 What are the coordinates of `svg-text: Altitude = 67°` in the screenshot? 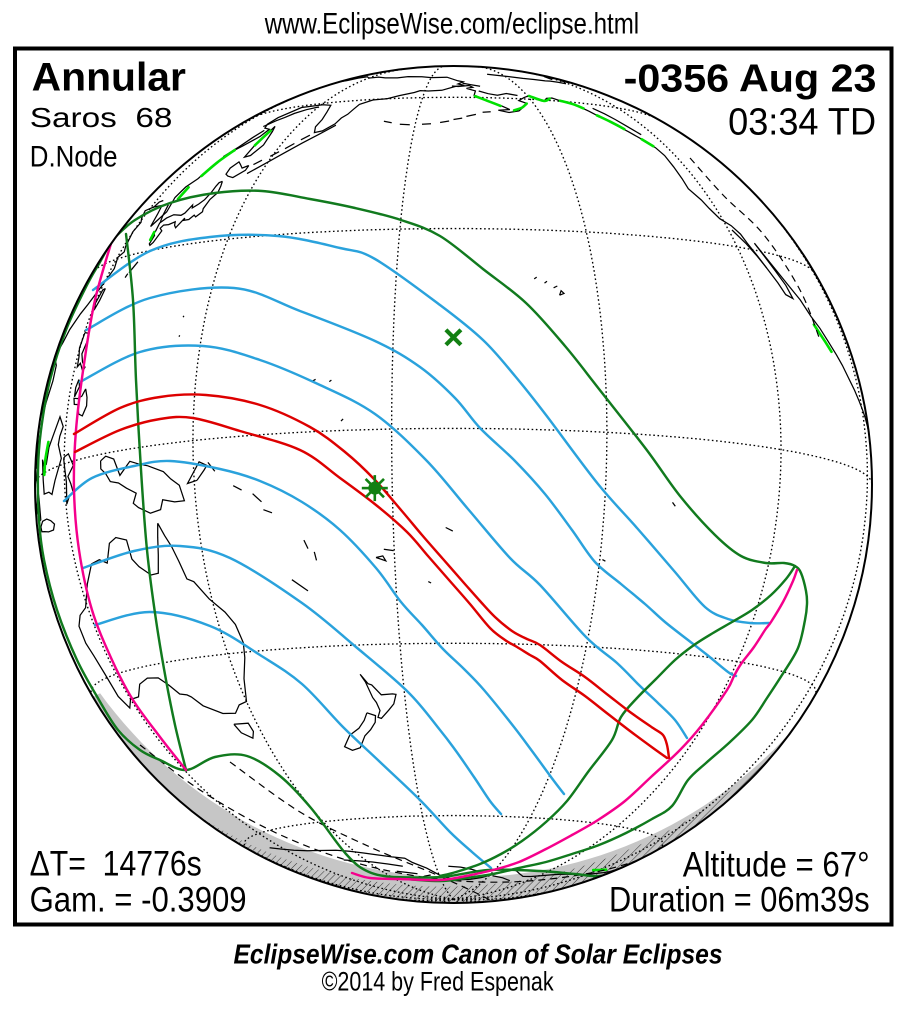 It's located at (776, 865).